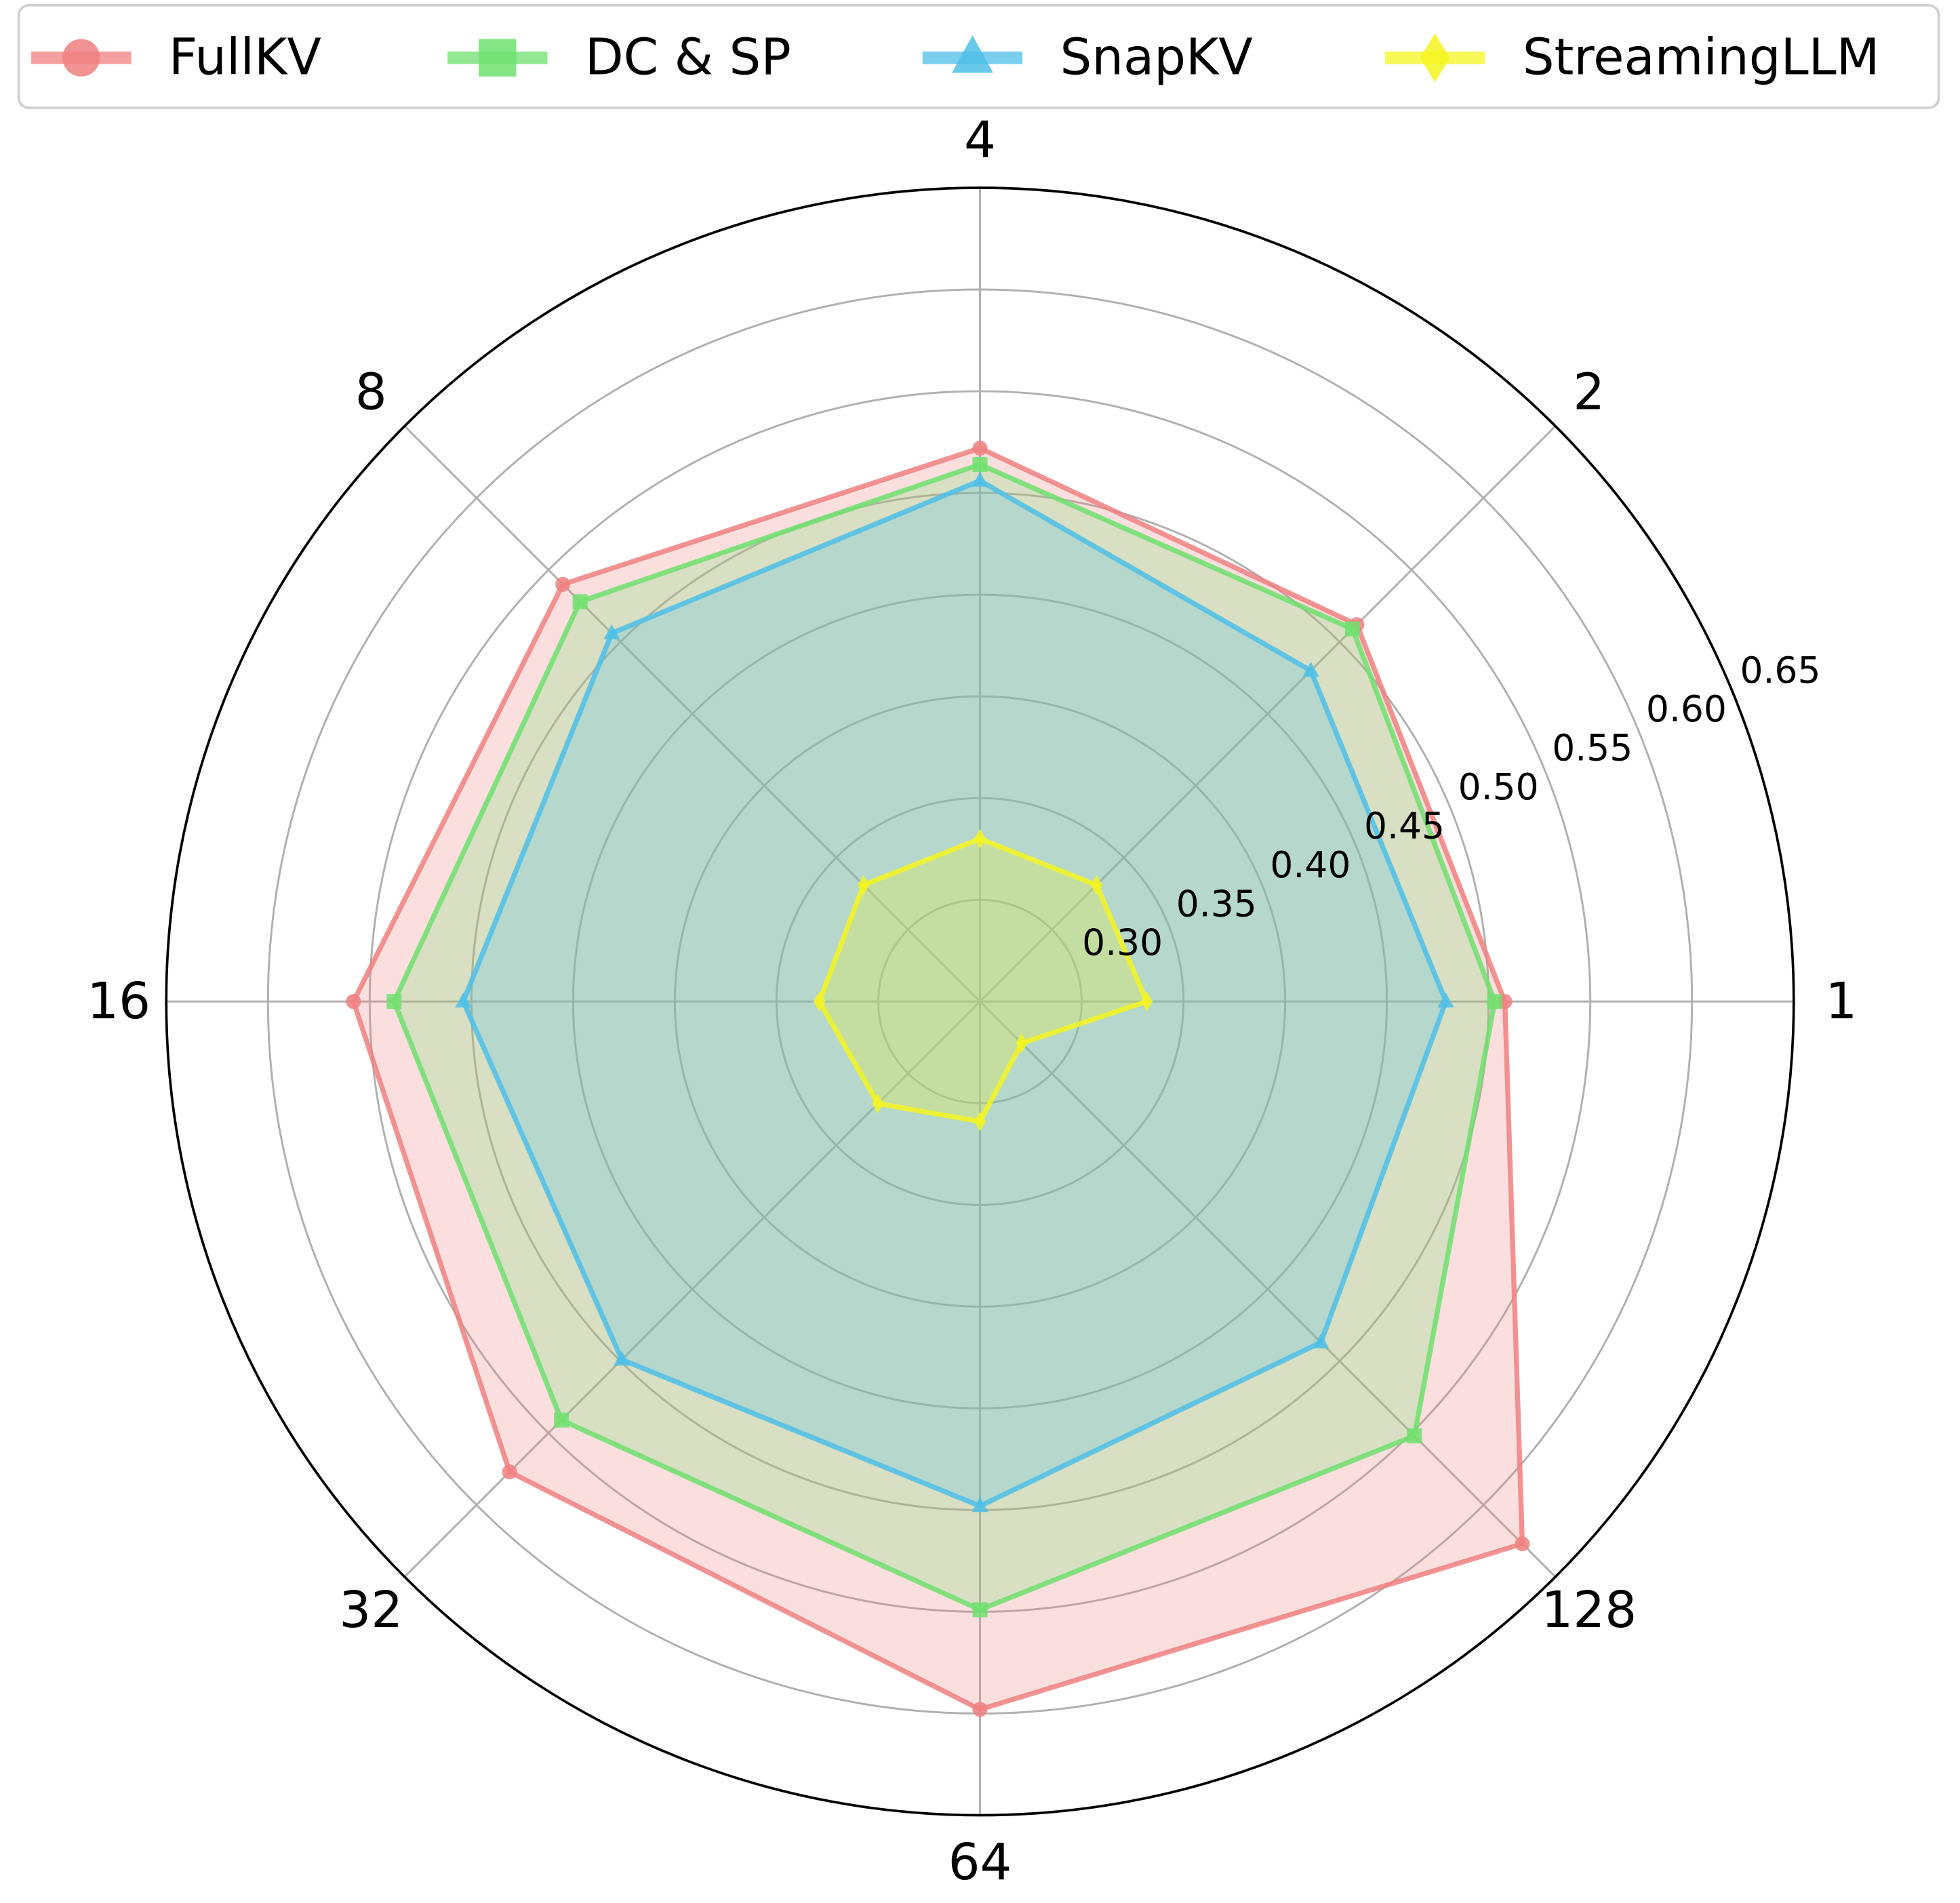  Describe the element at coordinates (1498, 787) in the screenshot. I see `radial-tick-label: 0.50` at that location.